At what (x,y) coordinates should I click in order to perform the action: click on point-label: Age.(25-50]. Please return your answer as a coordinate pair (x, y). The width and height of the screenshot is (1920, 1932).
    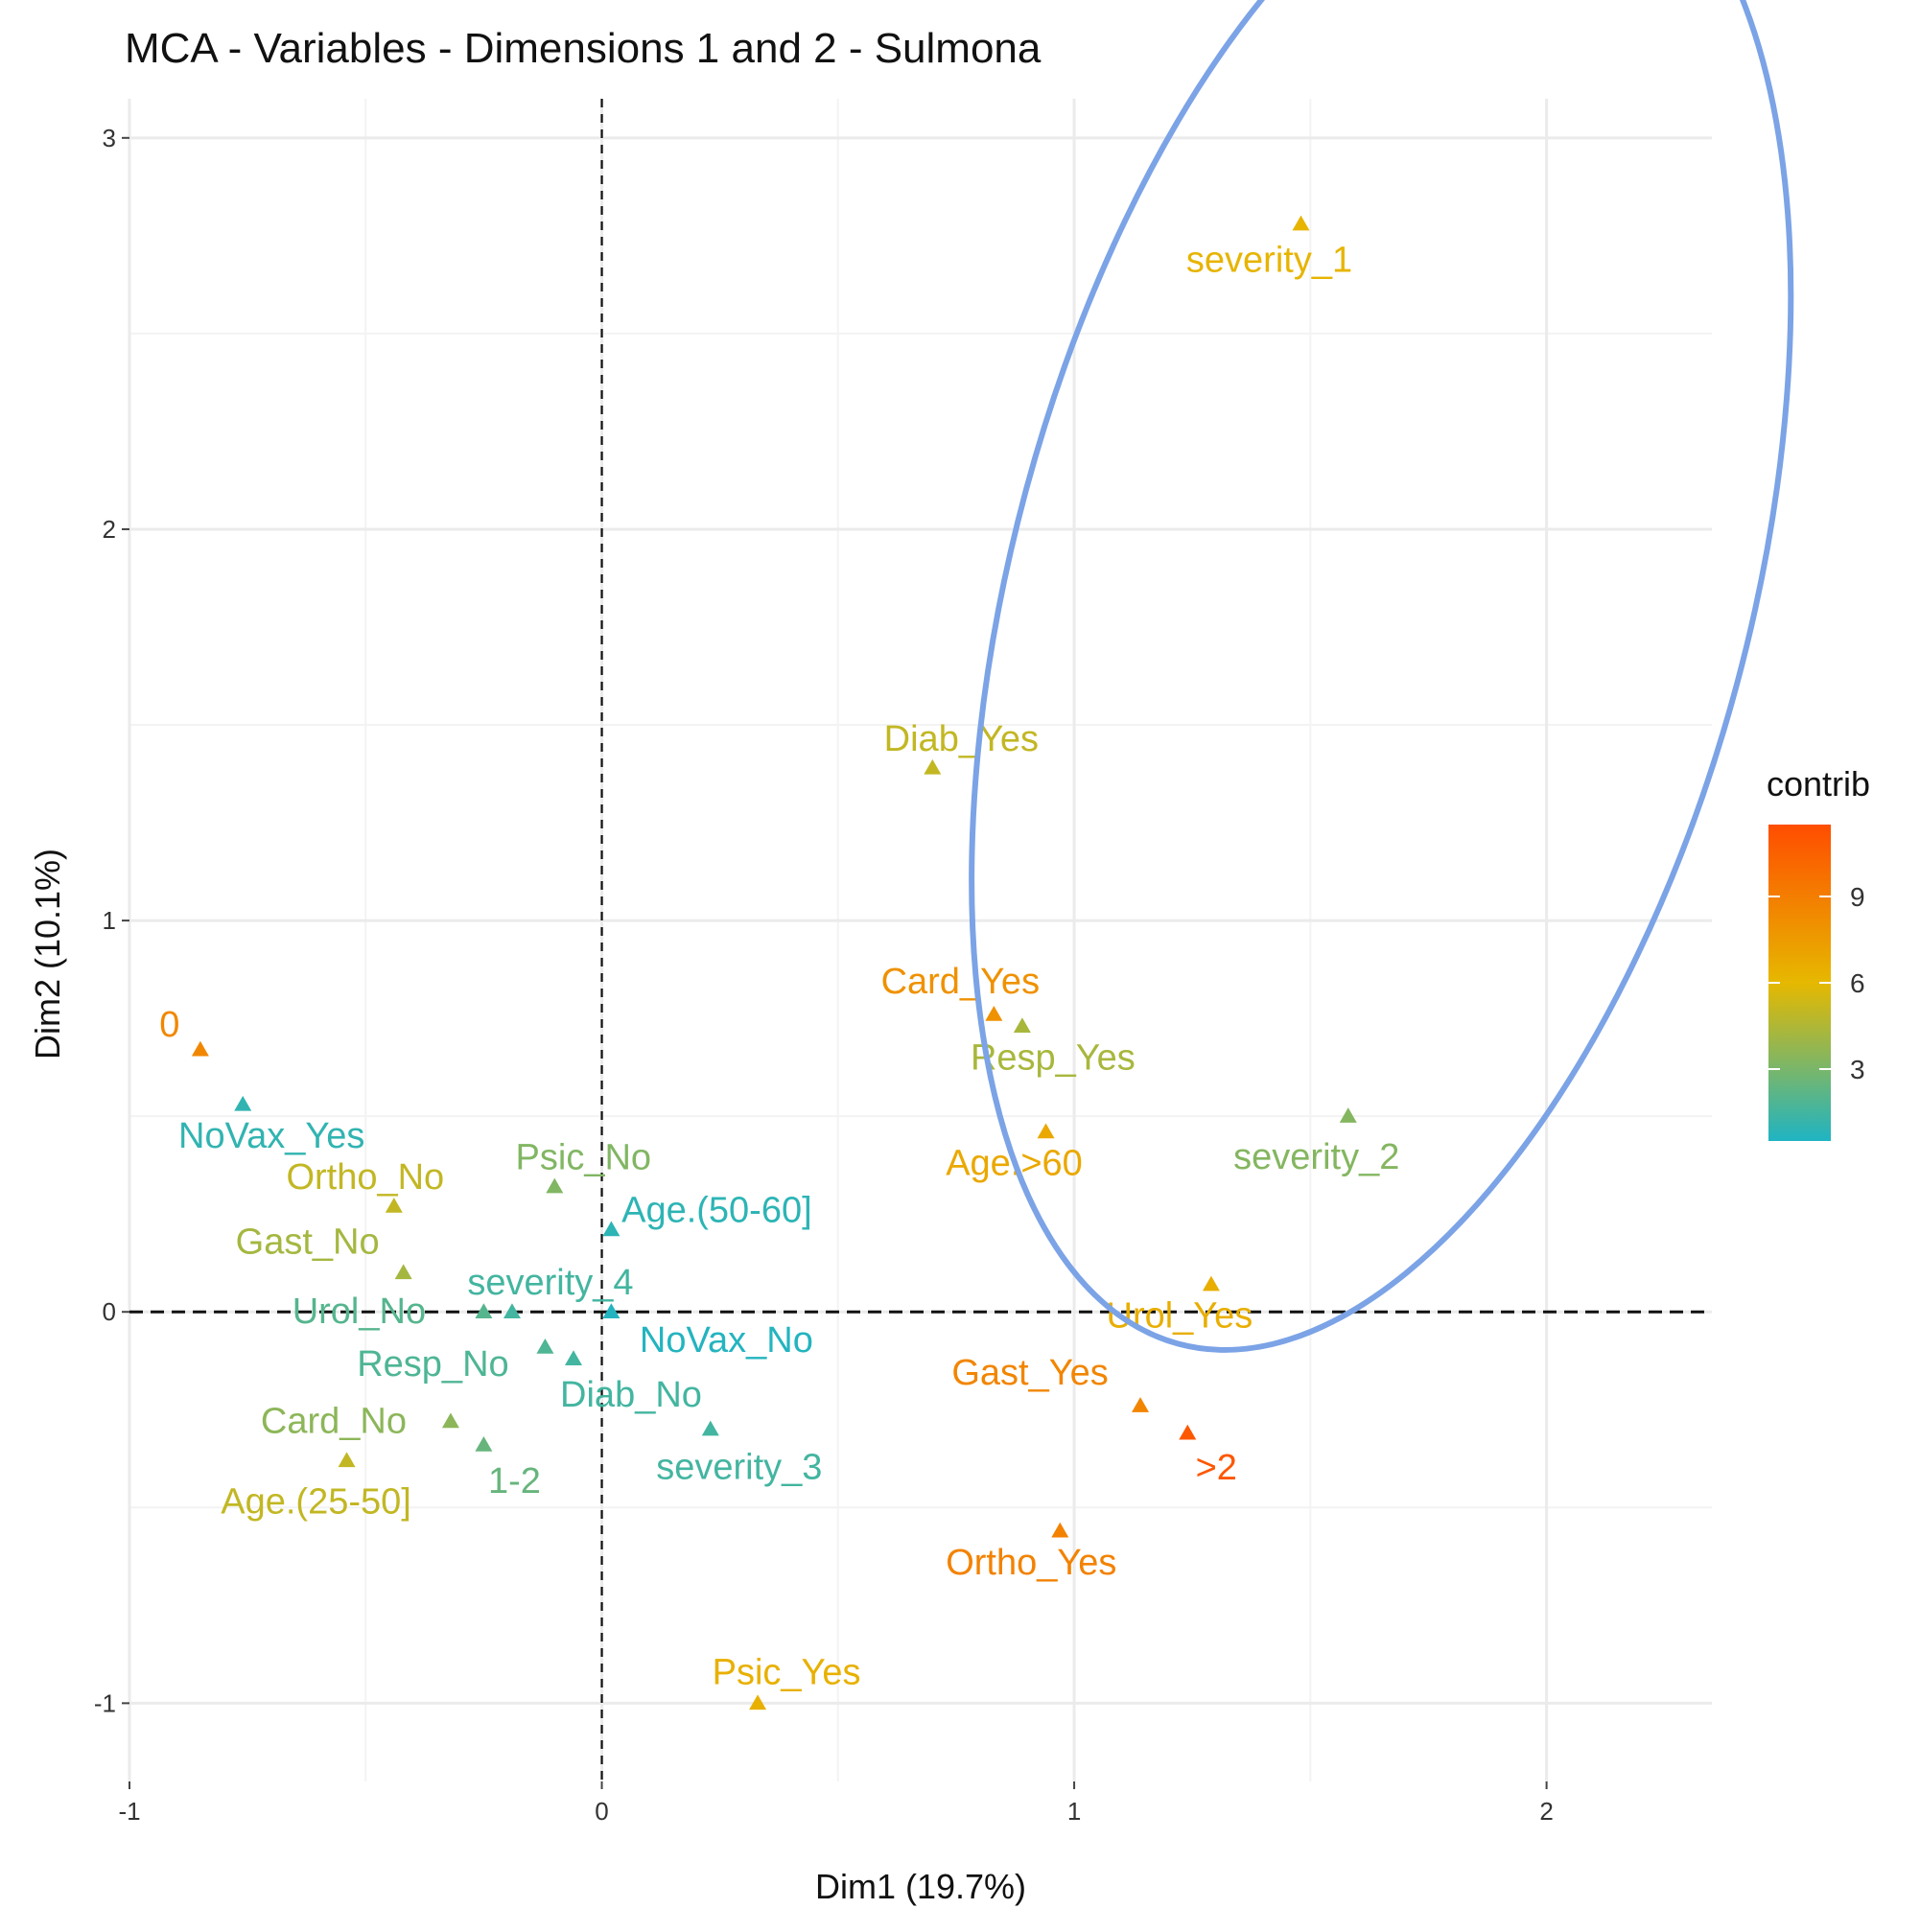
    Looking at the image, I should click on (316, 1501).